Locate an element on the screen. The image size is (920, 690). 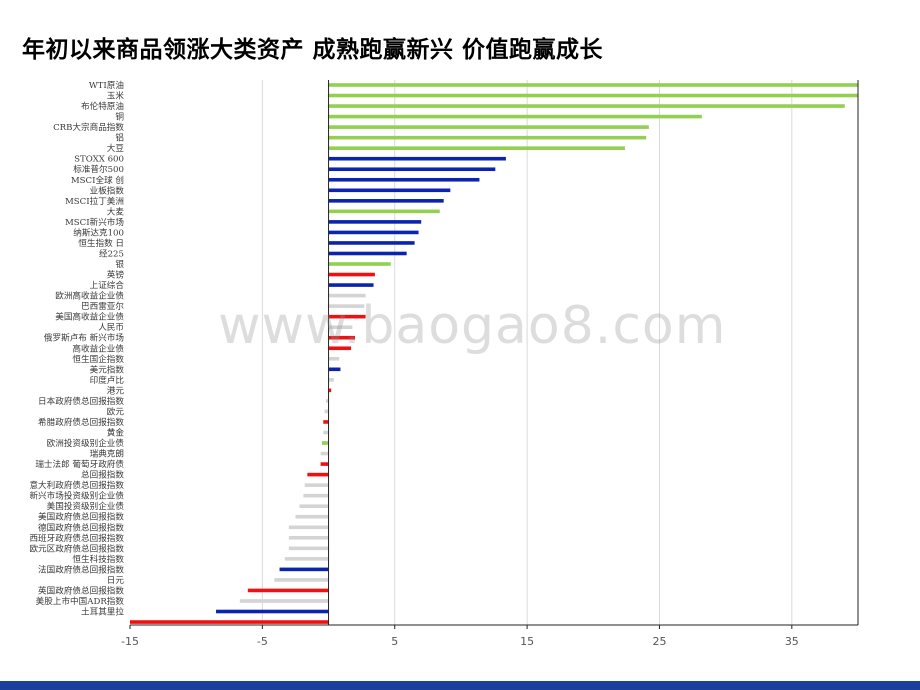
category-label-40: 美国投资级别企业债 is located at coordinates (86, 506).